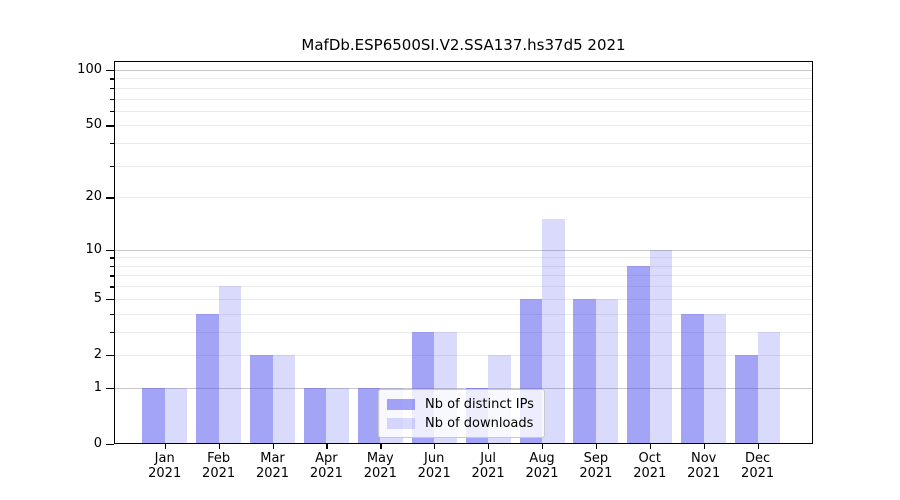  I want to click on x-tick-label-may: May 2021, so click(380, 466).